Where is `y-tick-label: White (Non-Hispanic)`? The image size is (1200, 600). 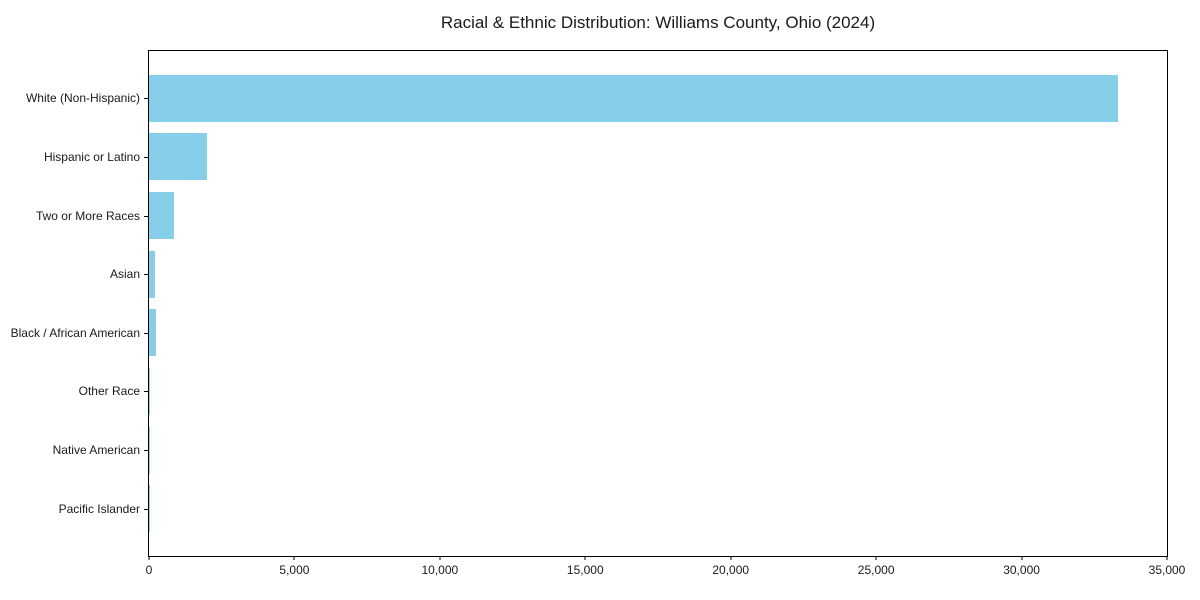
y-tick-label: White (Non-Hispanic) is located at coordinates (82, 98).